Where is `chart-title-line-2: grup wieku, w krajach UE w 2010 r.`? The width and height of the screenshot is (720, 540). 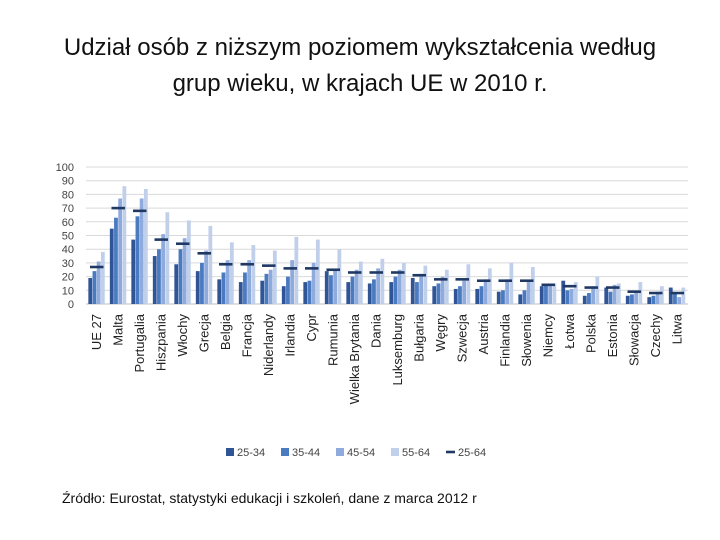
chart-title-line-2: grup wieku, w krajach UE w 2010 r. is located at coordinates (360, 83).